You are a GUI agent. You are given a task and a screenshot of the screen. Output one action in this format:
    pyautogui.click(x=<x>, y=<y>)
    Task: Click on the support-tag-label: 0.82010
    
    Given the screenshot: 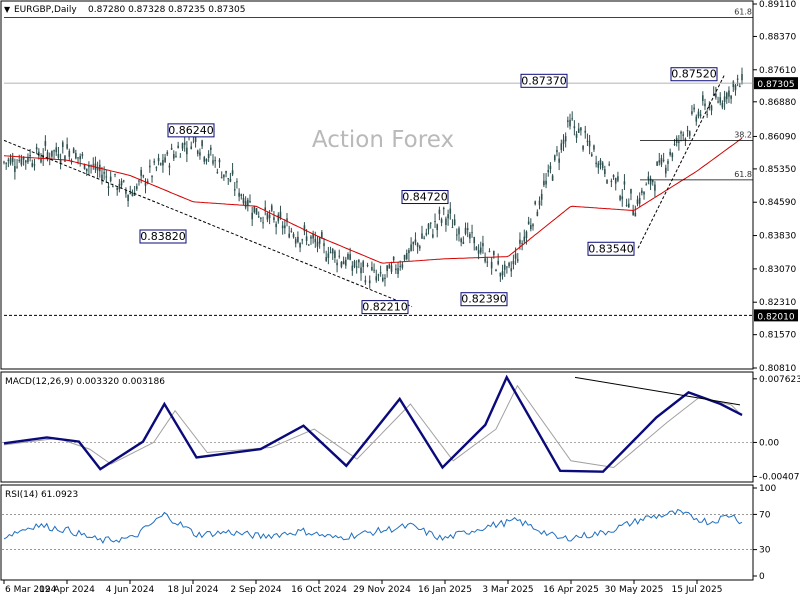 What is the action you would take?
    pyautogui.click(x=775, y=317)
    